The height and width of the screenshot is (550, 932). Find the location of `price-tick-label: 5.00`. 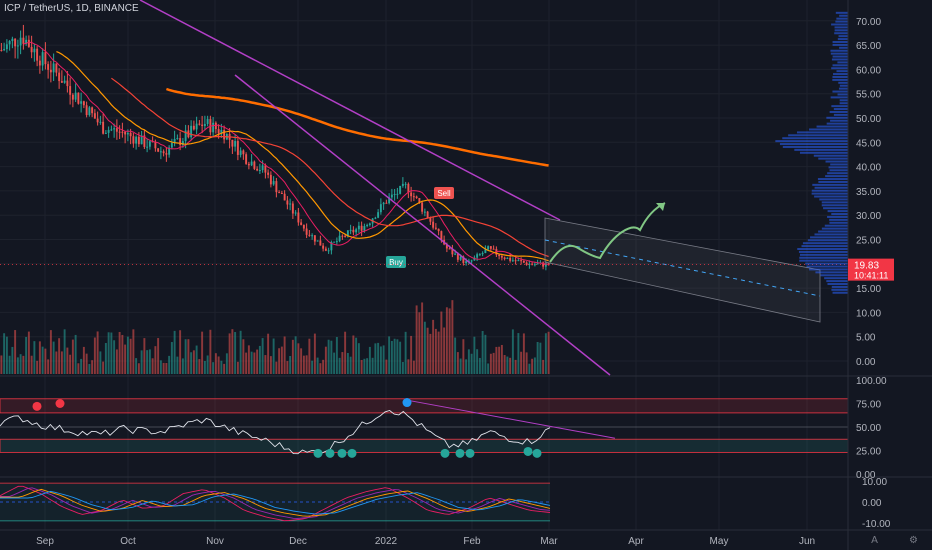

price-tick-label: 5.00 is located at coordinates (866, 338).